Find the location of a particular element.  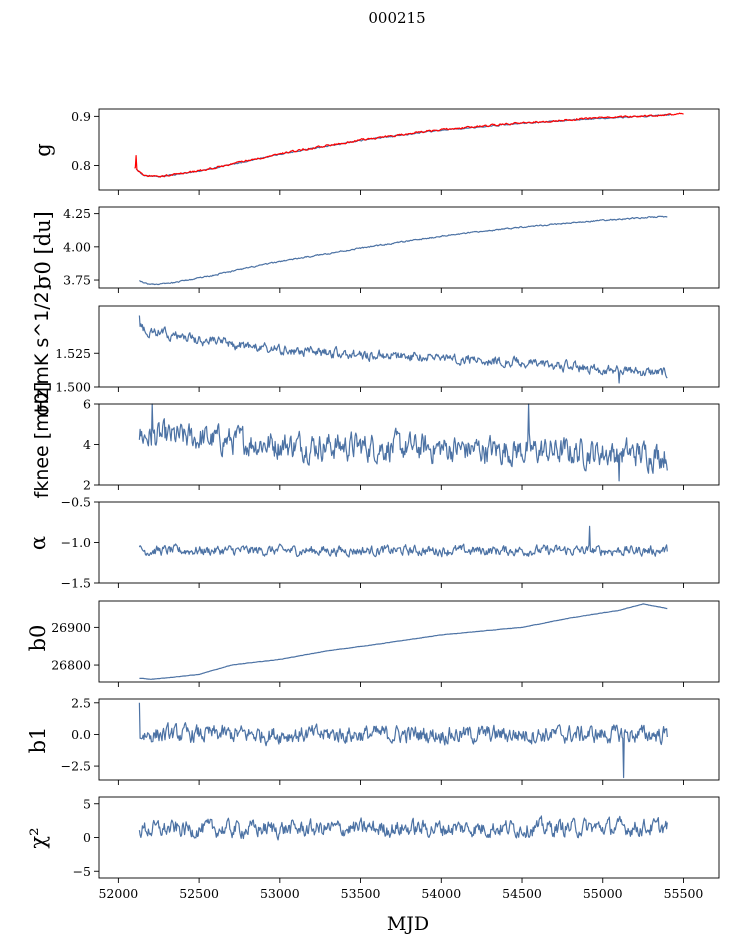

x-tick-label: 55500 is located at coordinates (684, 893).